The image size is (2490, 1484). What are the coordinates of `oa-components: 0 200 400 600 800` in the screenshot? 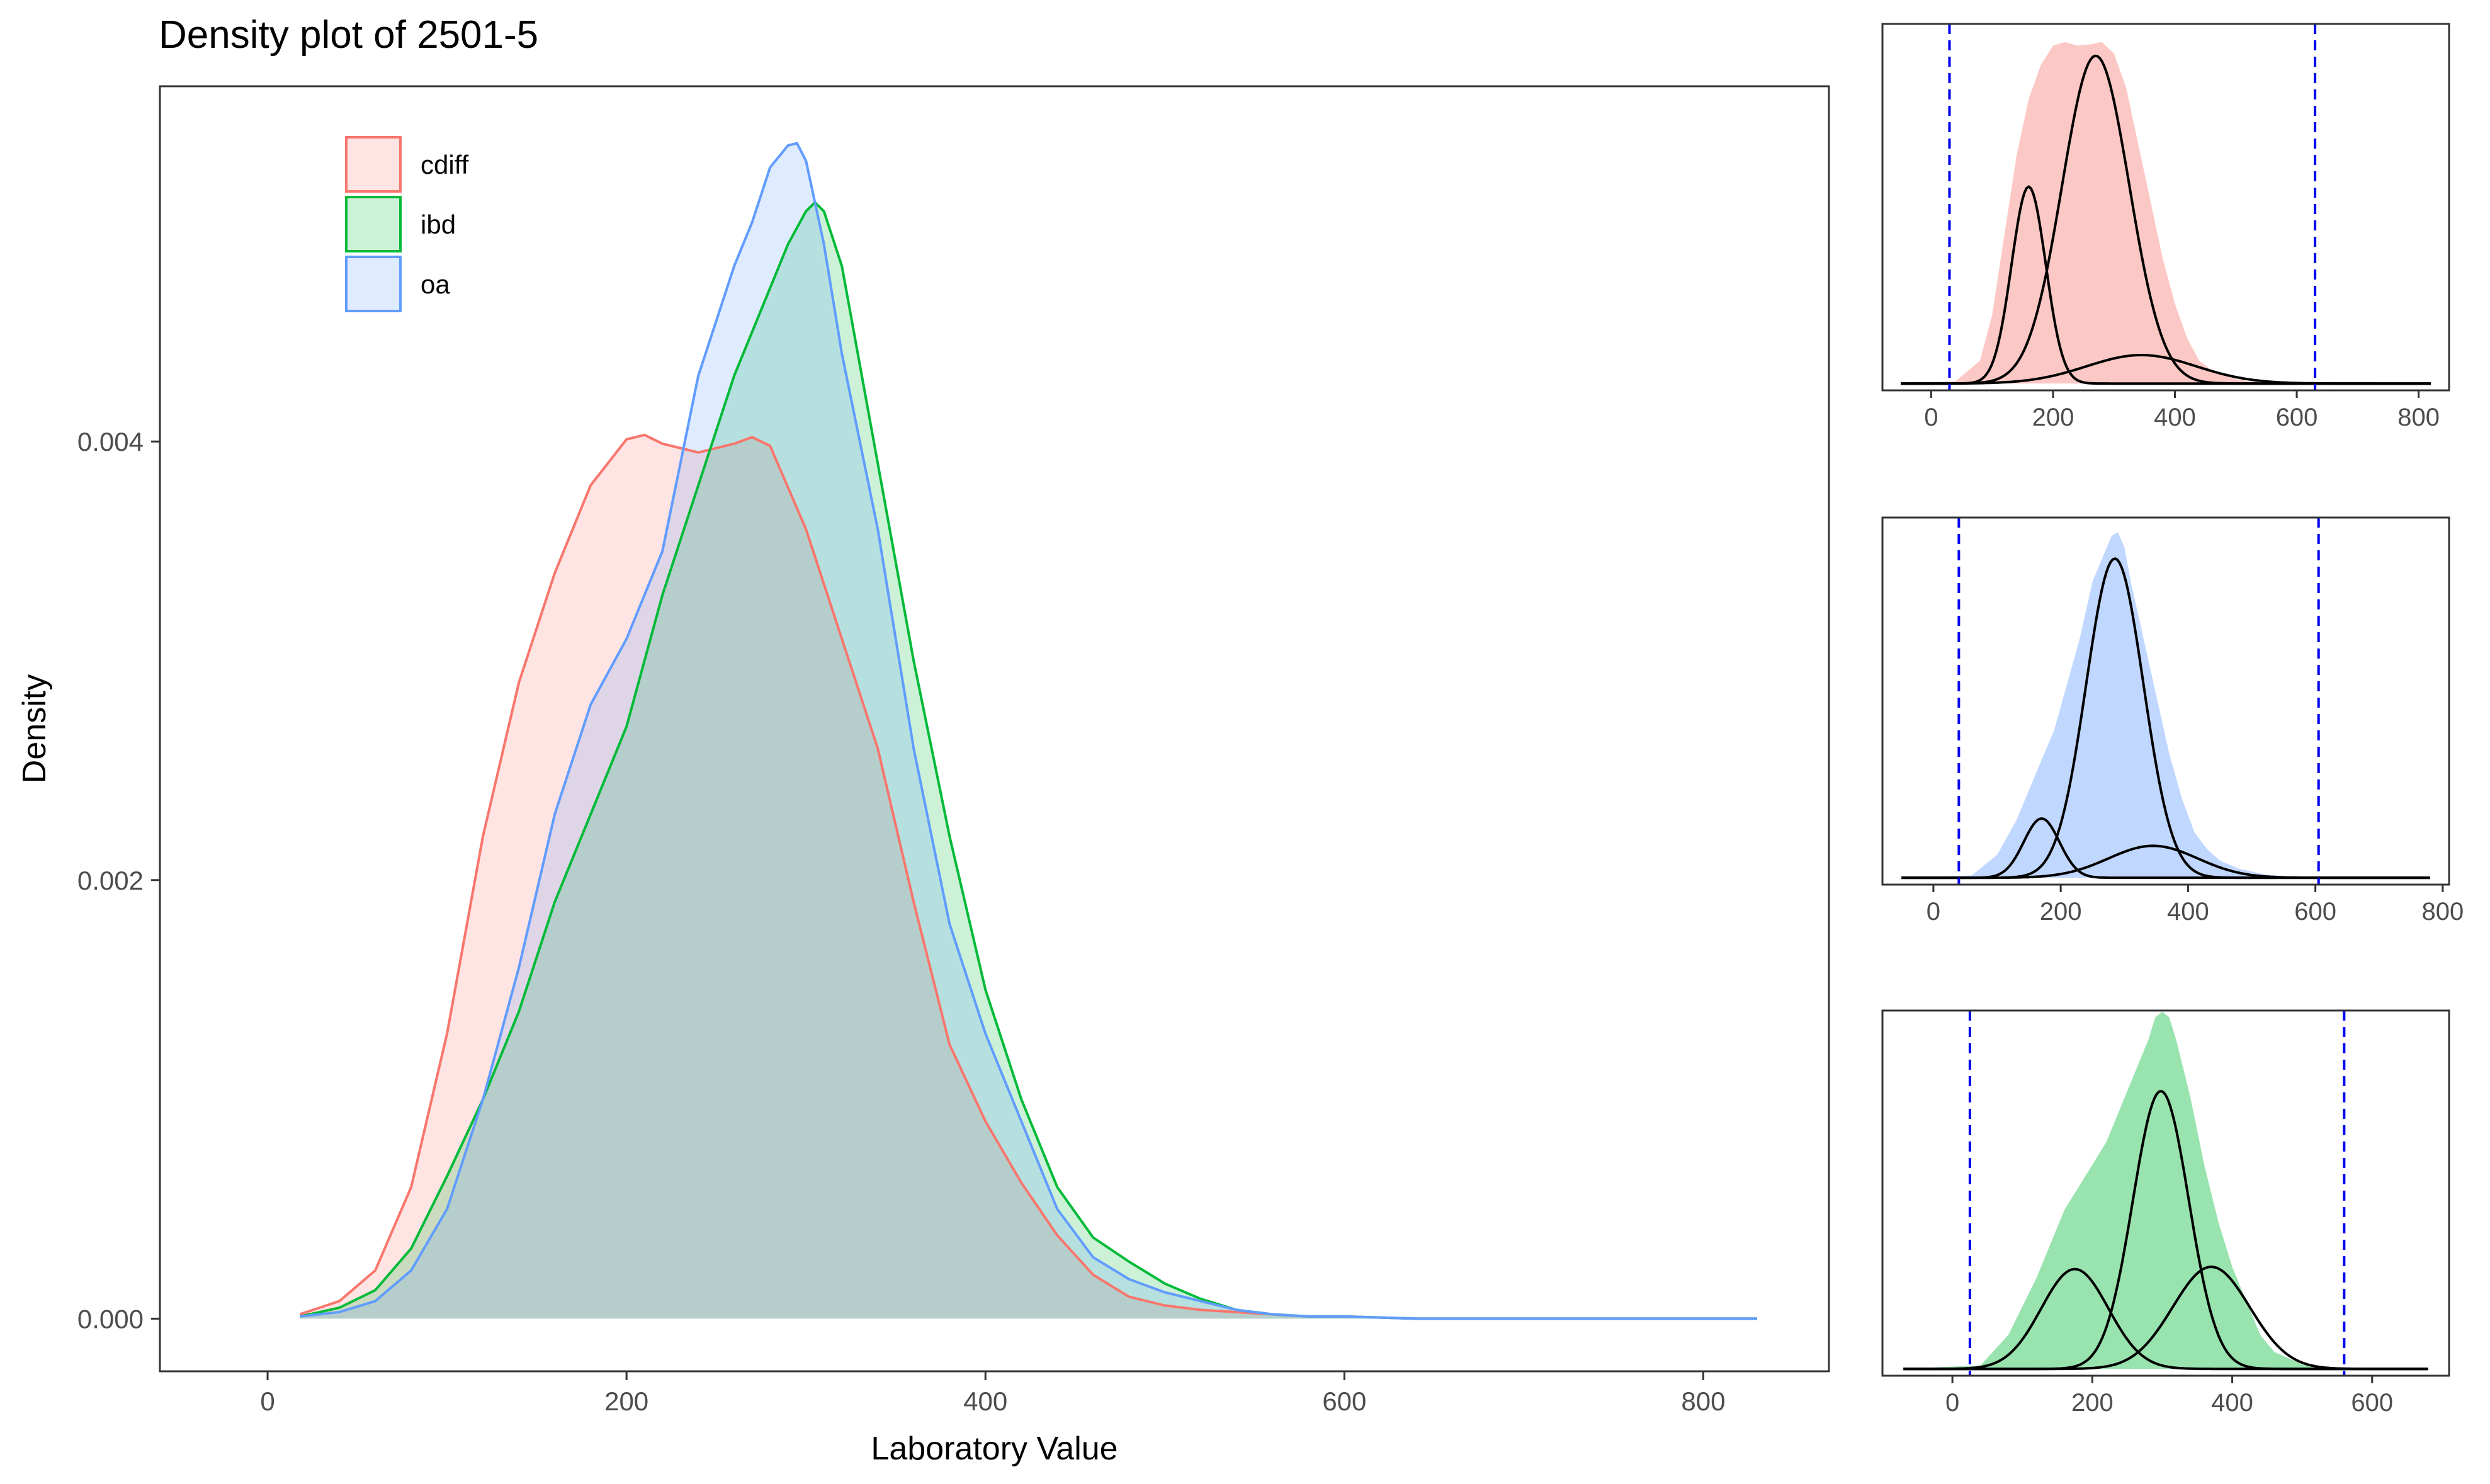 It's located at (2172, 721).